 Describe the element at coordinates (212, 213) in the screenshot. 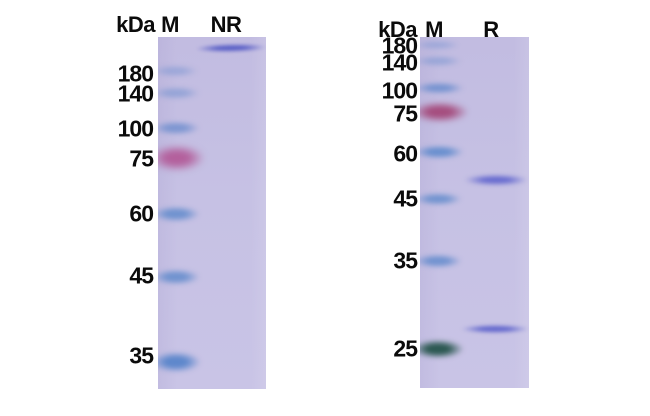

I see `gel-strip-non-reduced` at that location.